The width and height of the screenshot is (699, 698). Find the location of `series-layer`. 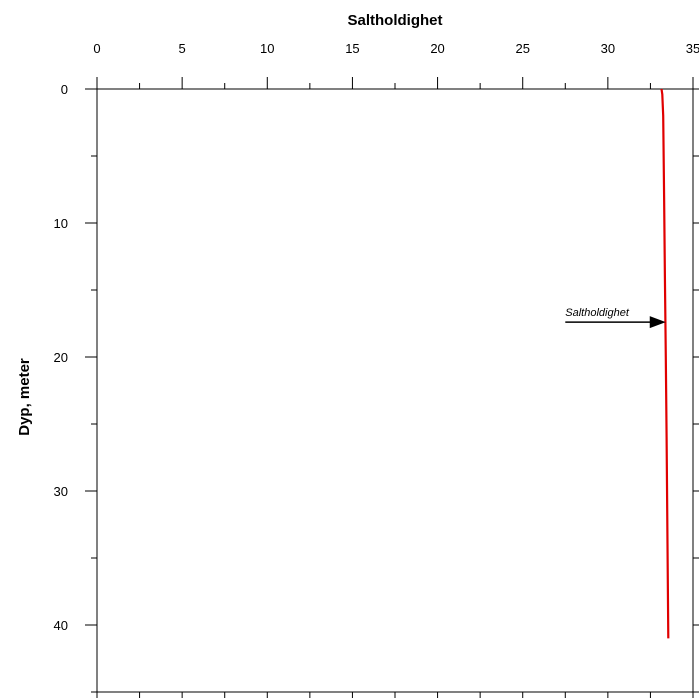

series-layer is located at coordinates (665, 363).